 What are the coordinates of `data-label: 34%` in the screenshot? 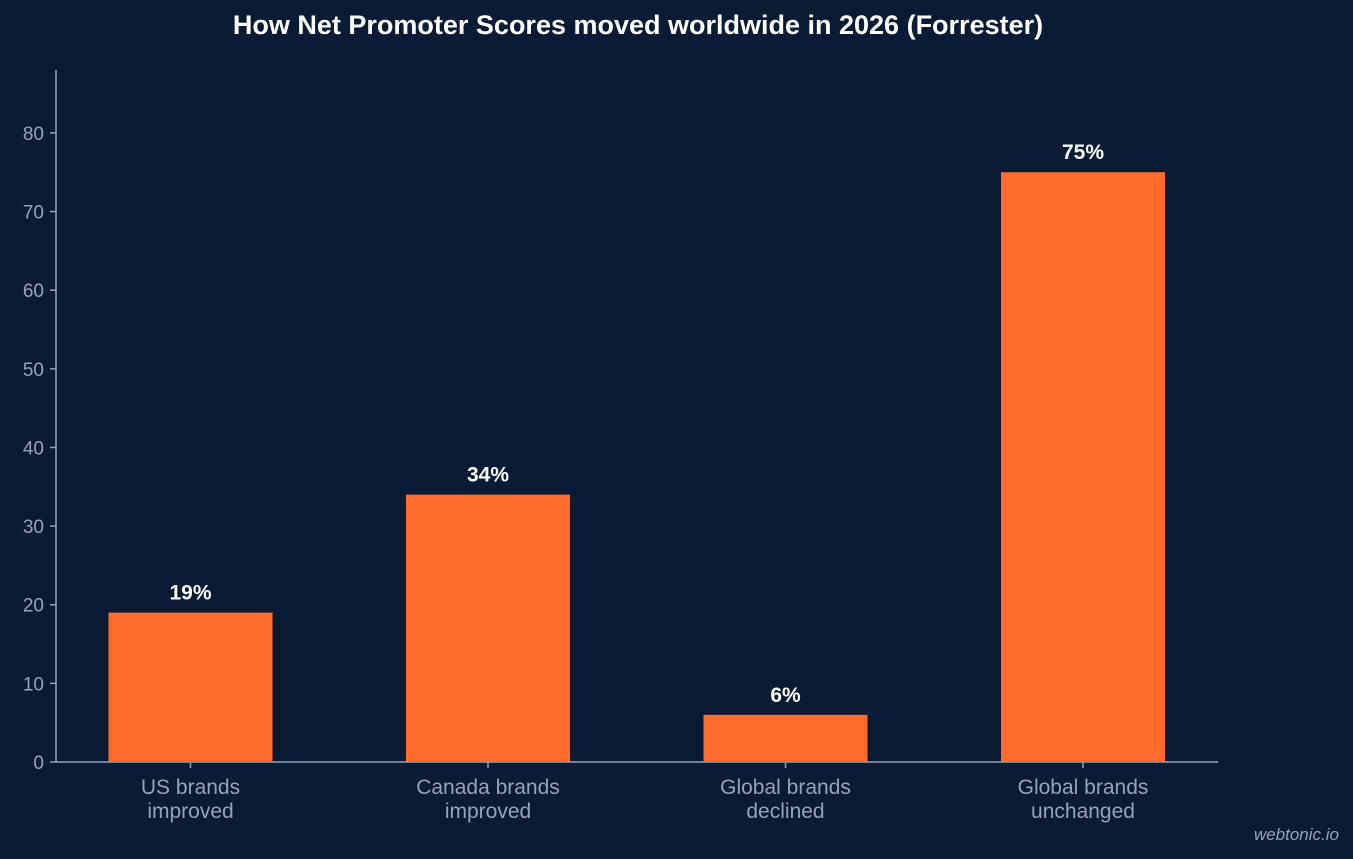 It's located at (488, 475).